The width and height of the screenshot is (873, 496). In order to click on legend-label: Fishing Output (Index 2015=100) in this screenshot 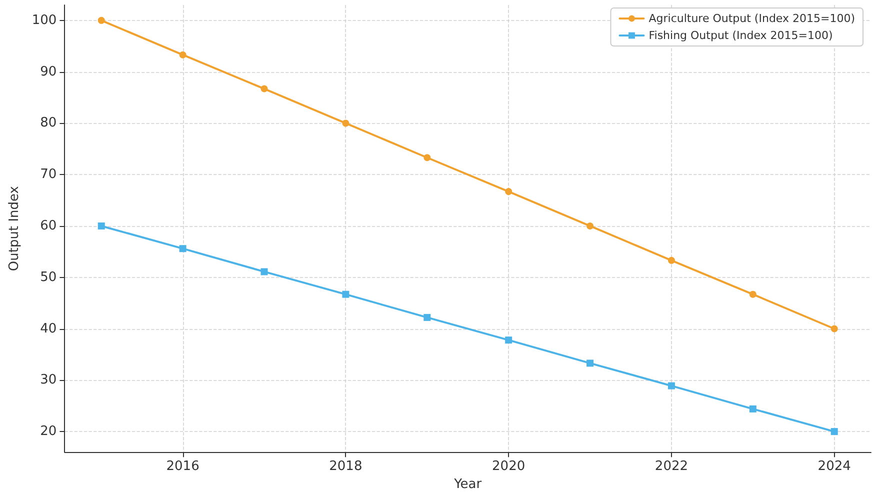, I will do `click(740, 35)`.